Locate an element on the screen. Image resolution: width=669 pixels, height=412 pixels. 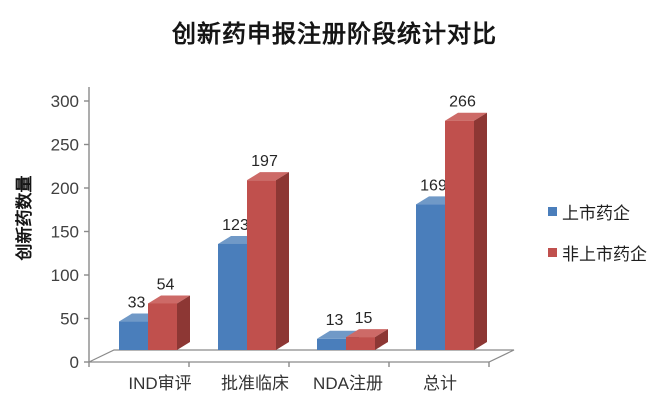
legend-item-unlisted: 非上市药企 is located at coordinates (597, 252).